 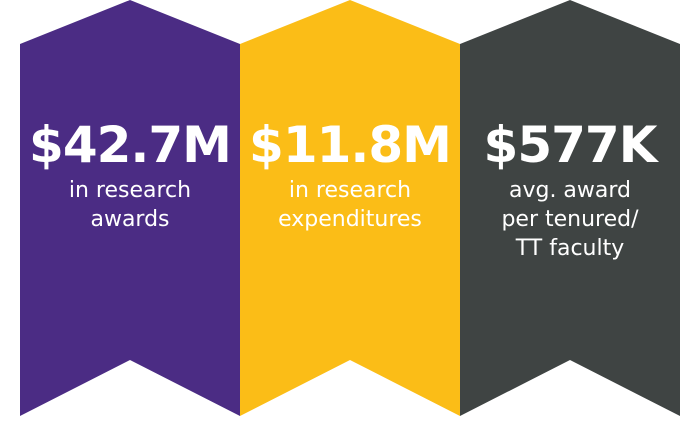 I want to click on stat-content: $42.7M in research awards, so click(x=130, y=174).